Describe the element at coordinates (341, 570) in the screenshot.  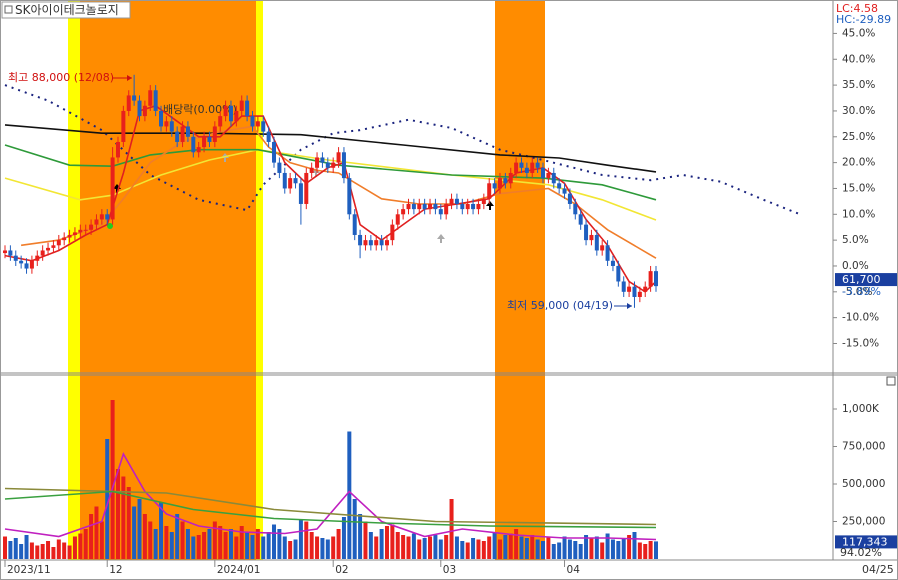
I see `x-tick-label: 02` at that location.